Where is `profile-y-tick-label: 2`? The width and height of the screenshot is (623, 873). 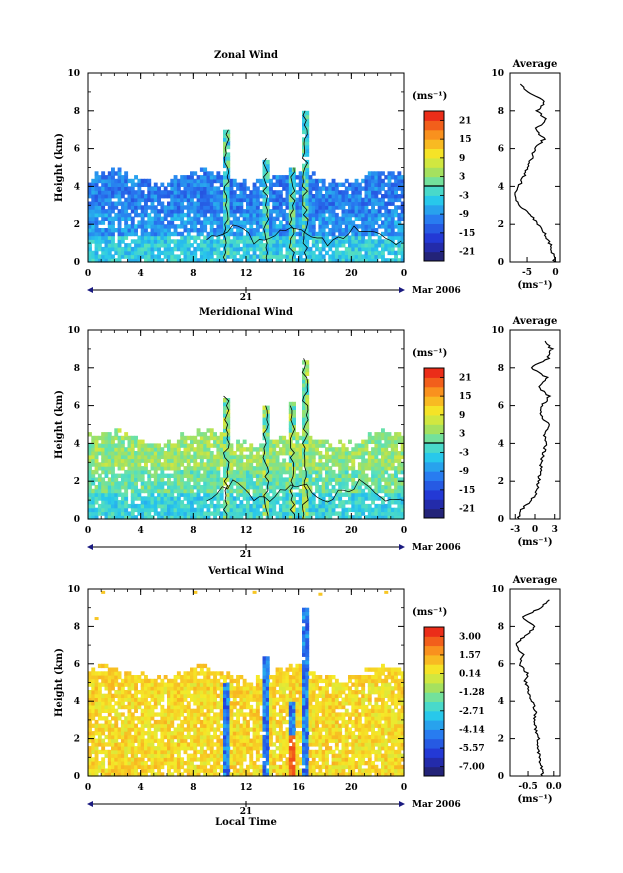
profile-y-tick-label: 2 is located at coordinates (501, 225).